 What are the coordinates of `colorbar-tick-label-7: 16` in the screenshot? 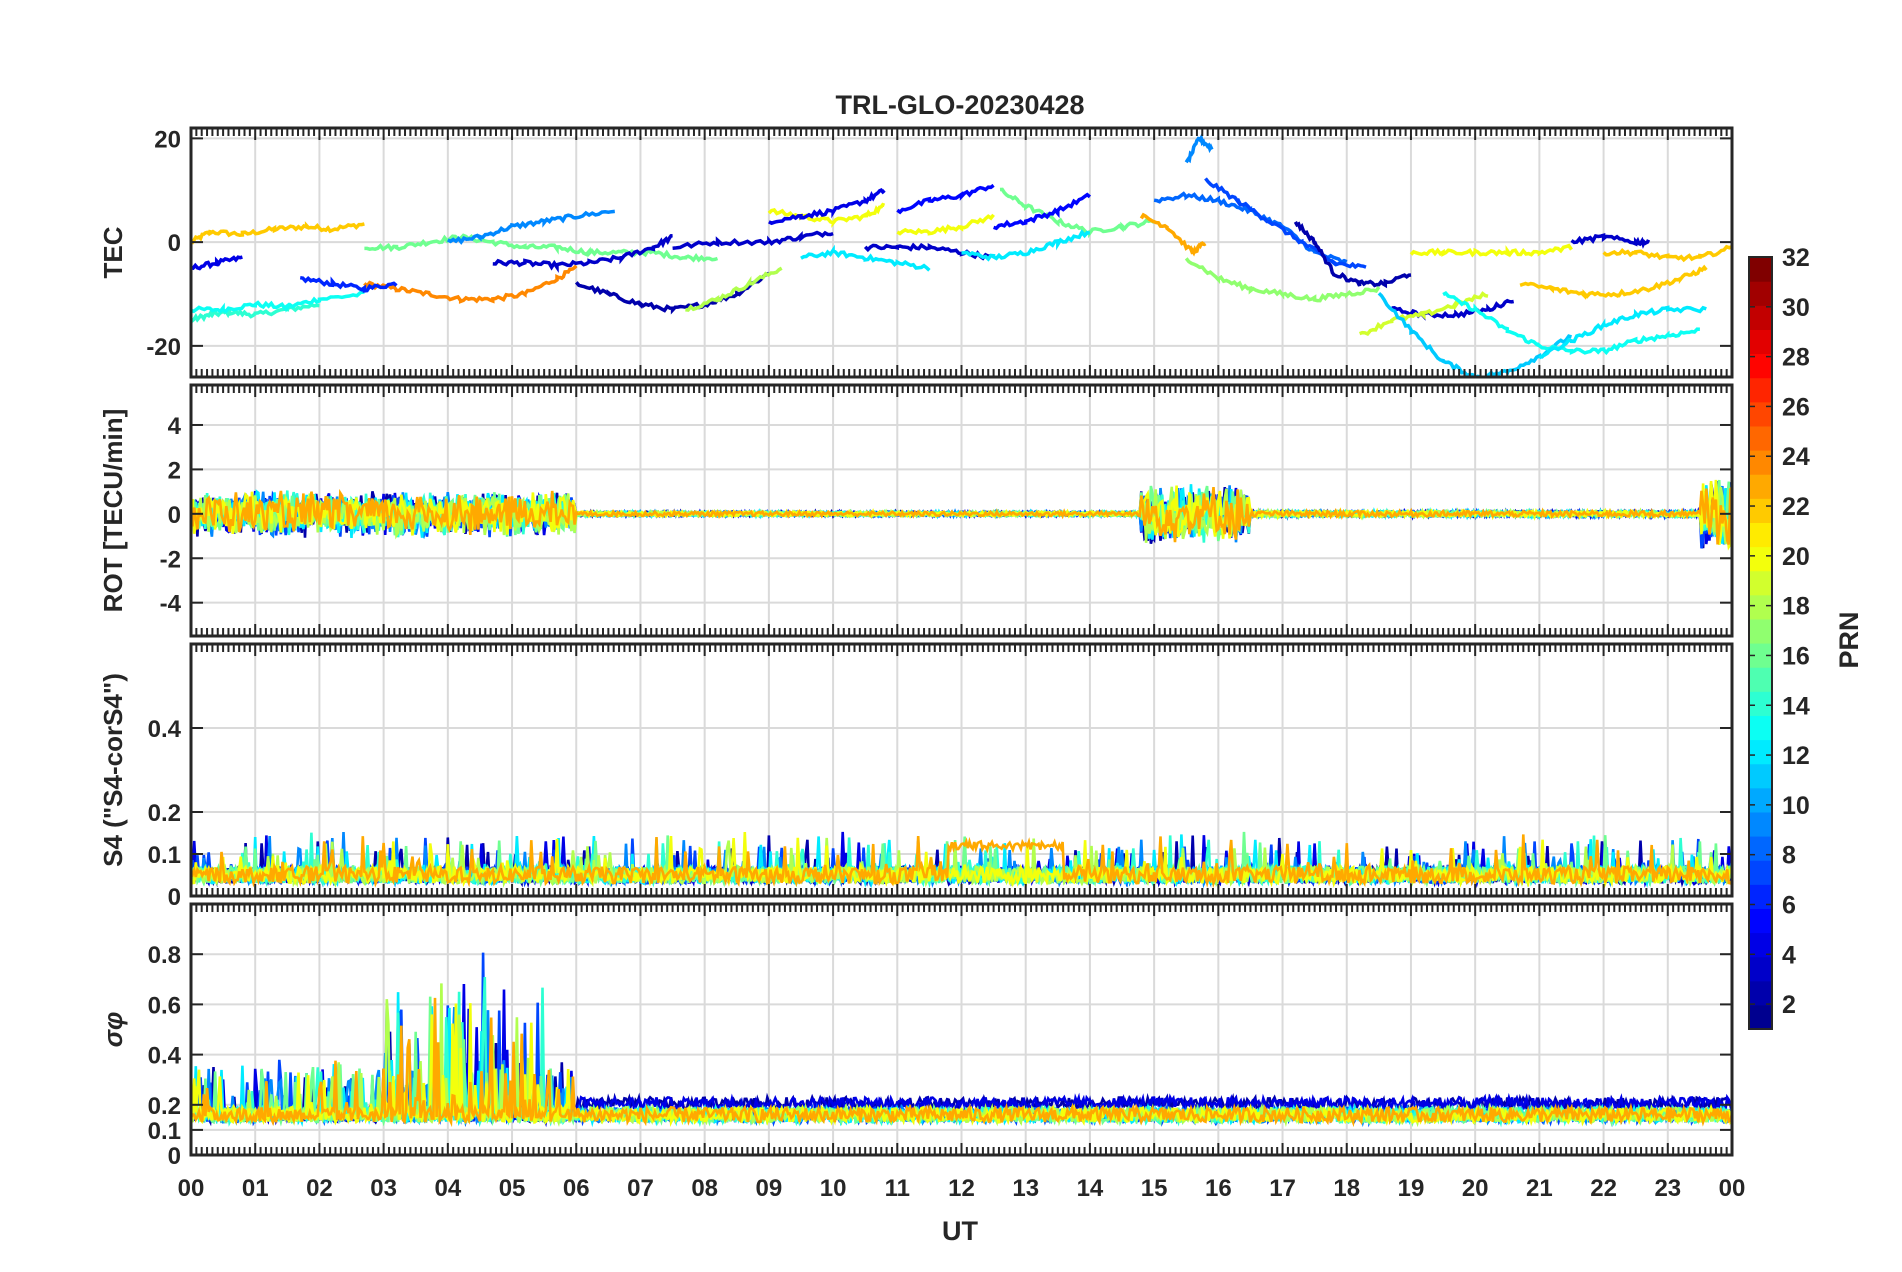 It's located at (1796, 656).